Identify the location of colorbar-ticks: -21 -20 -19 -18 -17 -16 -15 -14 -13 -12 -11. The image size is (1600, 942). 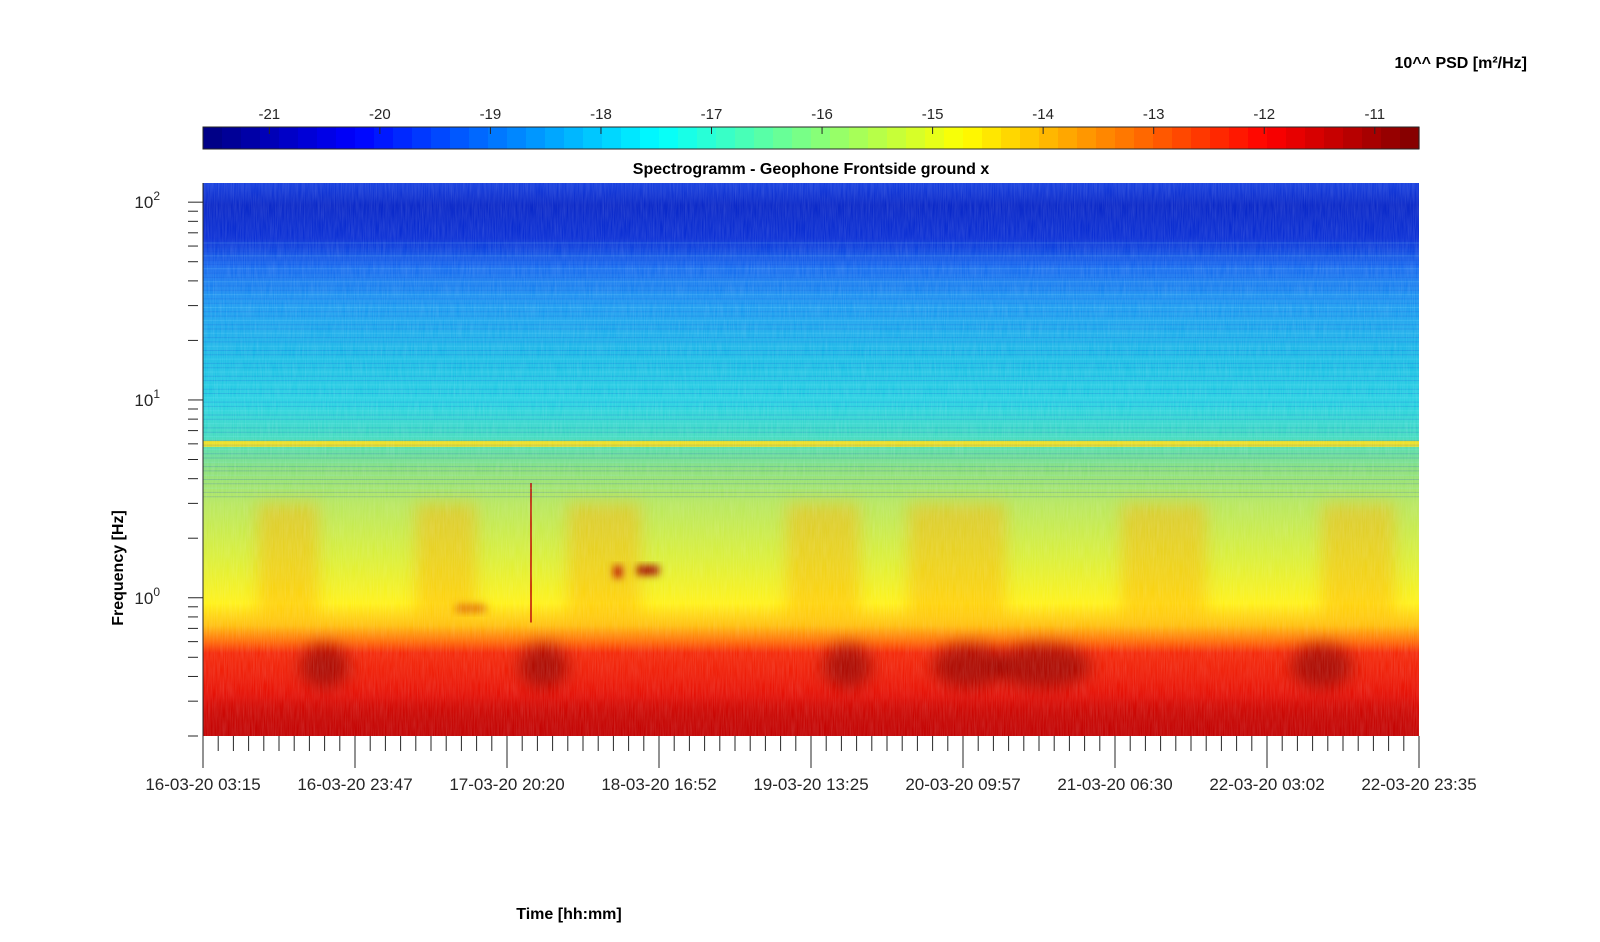
(821, 120).